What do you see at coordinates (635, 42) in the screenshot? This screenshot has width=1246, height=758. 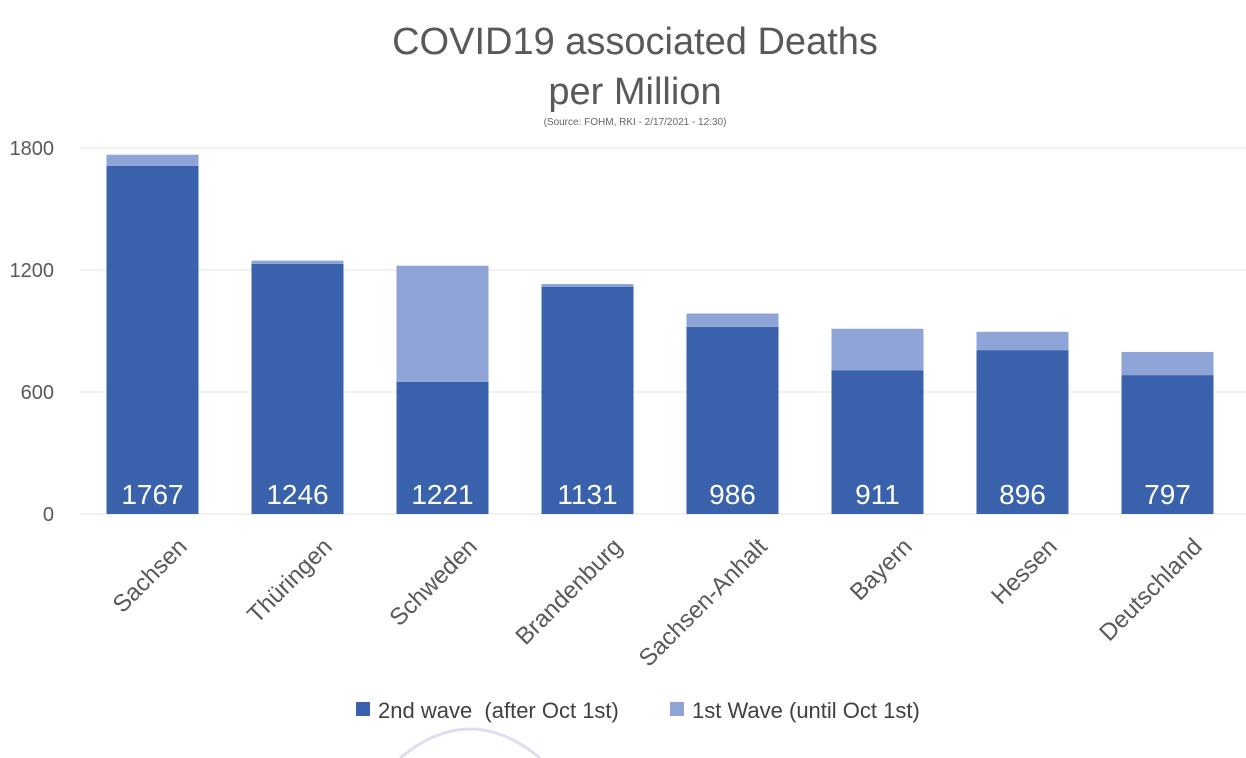 I see `chart-title-line-1: COVID19 associated Deaths` at bounding box center [635, 42].